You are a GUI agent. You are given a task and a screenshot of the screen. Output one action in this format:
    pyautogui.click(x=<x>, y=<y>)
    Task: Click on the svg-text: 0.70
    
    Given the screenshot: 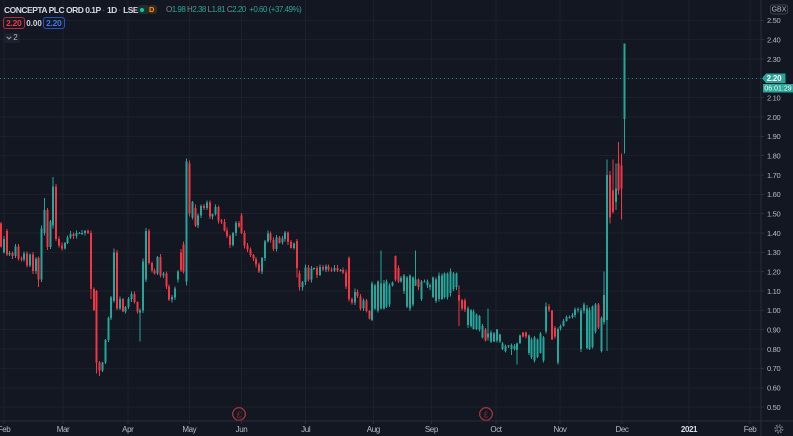 What is the action you would take?
    pyautogui.click(x=774, y=368)
    